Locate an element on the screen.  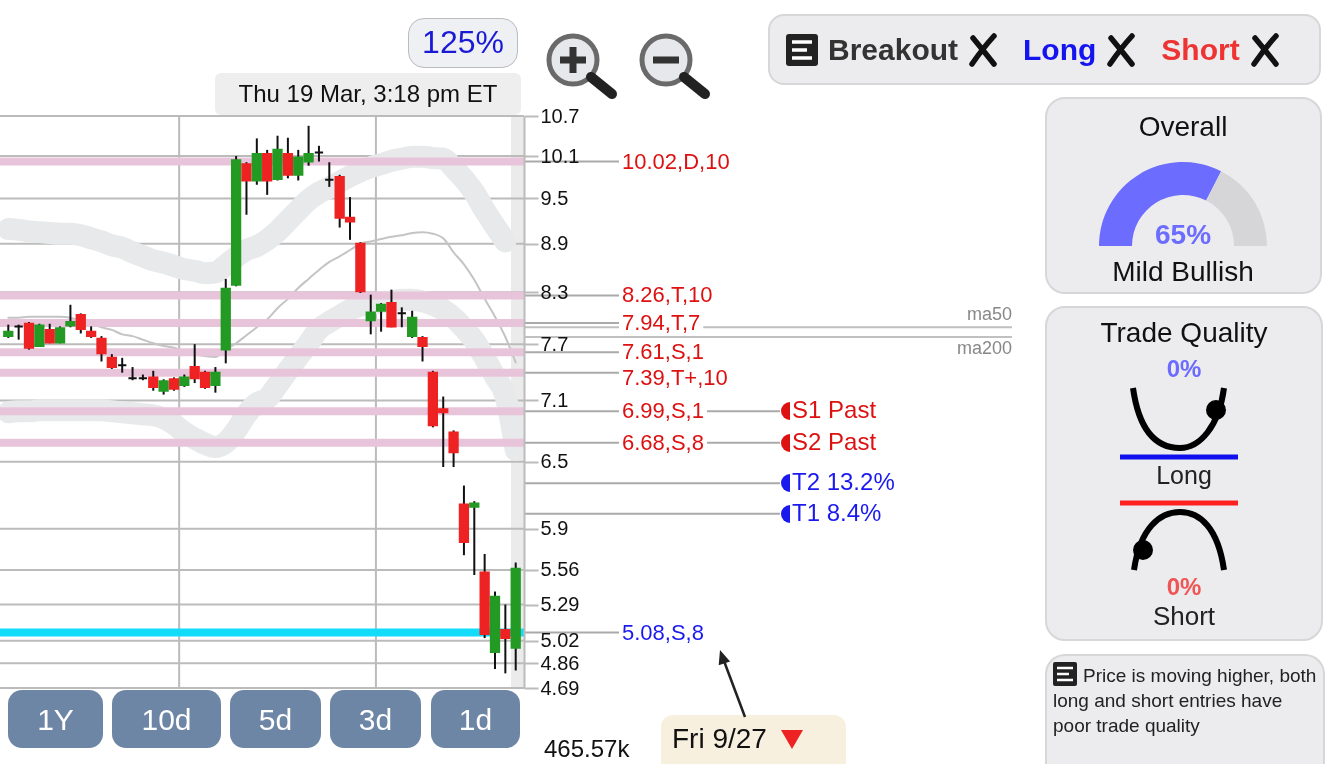
text: Long is located at coordinates (1184, 475).